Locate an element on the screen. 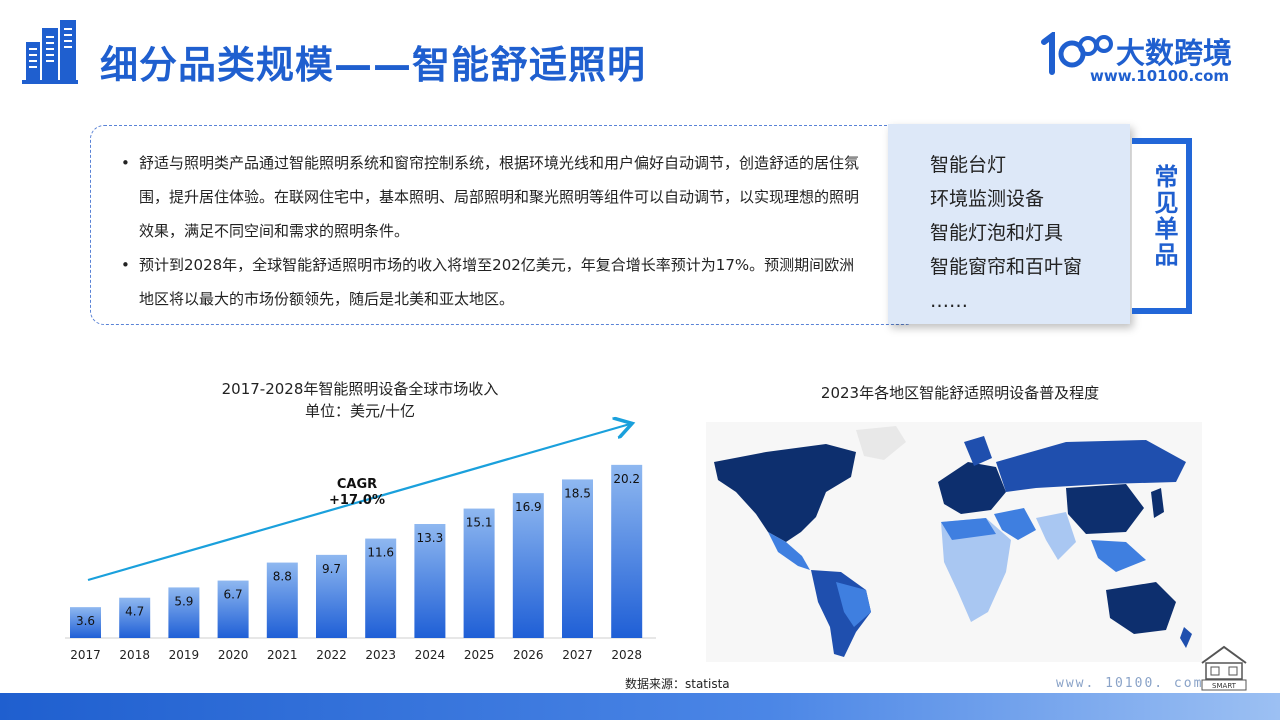 The image size is (1280, 720). bar-2019 is located at coordinates (184, 612).